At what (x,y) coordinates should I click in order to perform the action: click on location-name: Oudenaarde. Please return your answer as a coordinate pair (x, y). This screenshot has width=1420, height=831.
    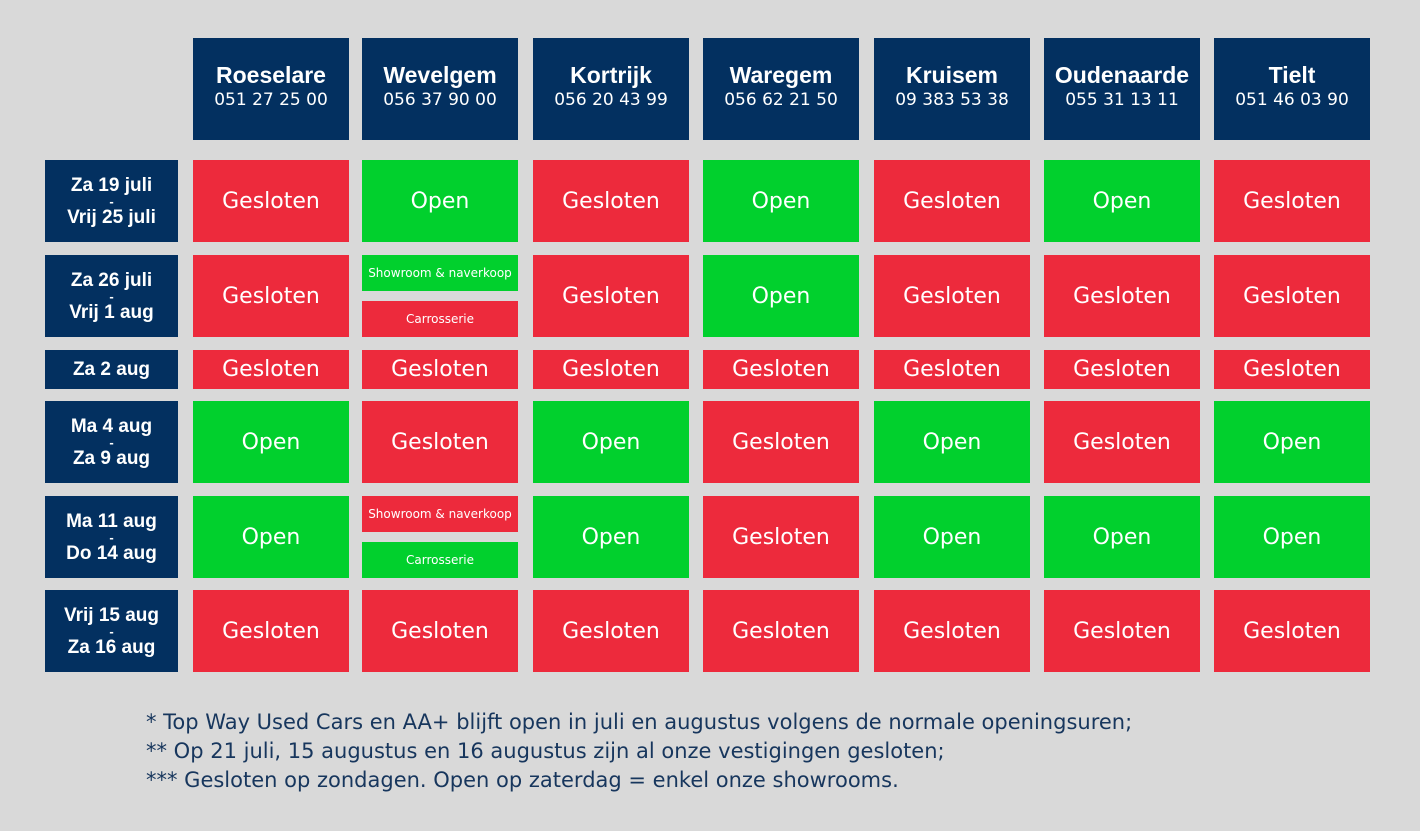
    Looking at the image, I should click on (1122, 75).